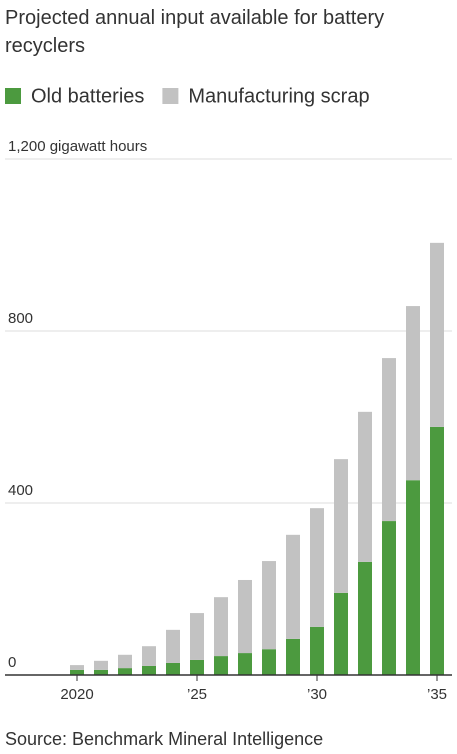 The image size is (457, 754). Describe the element at coordinates (76, 694) in the screenshot. I see `x-tick-label: 2020` at that location.